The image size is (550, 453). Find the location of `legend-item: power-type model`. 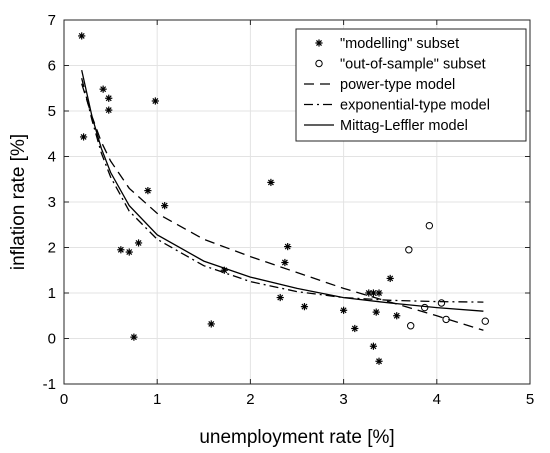

legend-item: power-type model is located at coordinates (379, 85).